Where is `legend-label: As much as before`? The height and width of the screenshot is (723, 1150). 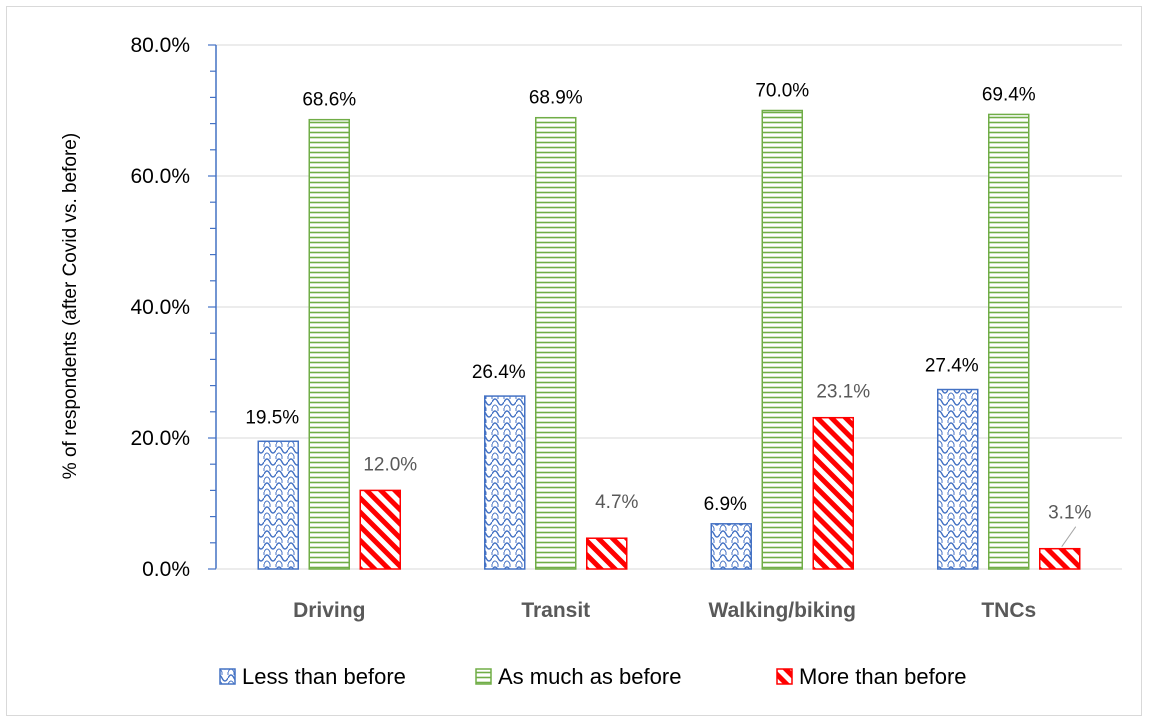
legend-label: As much as before is located at coordinates (589, 676).